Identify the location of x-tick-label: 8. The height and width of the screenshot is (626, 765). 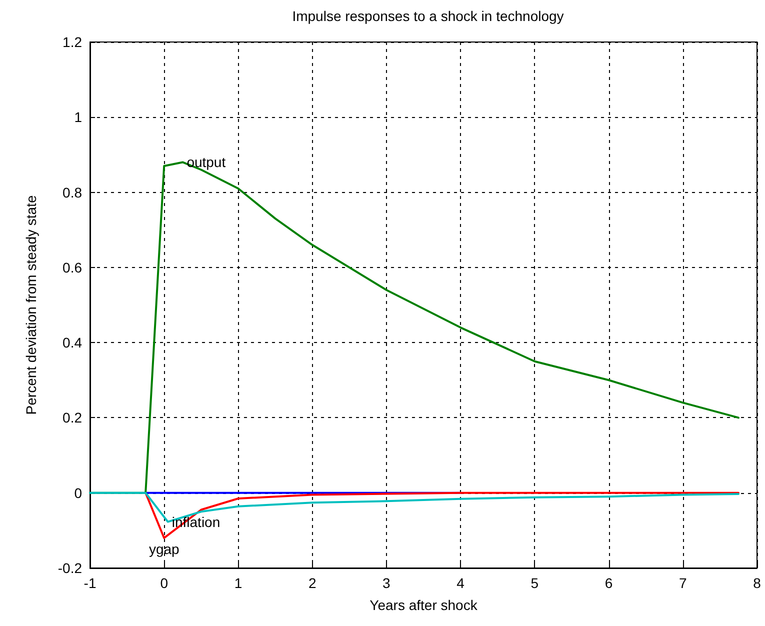
(757, 583).